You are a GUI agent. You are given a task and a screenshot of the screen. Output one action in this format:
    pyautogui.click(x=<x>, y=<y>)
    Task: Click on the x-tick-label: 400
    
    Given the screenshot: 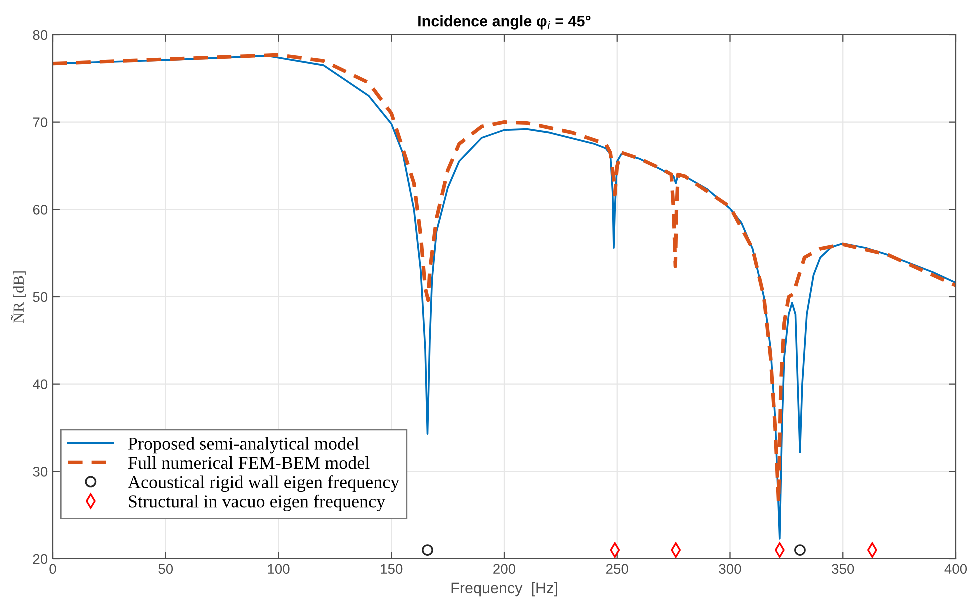 What is the action you would take?
    pyautogui.click(x=956, y=569)
    